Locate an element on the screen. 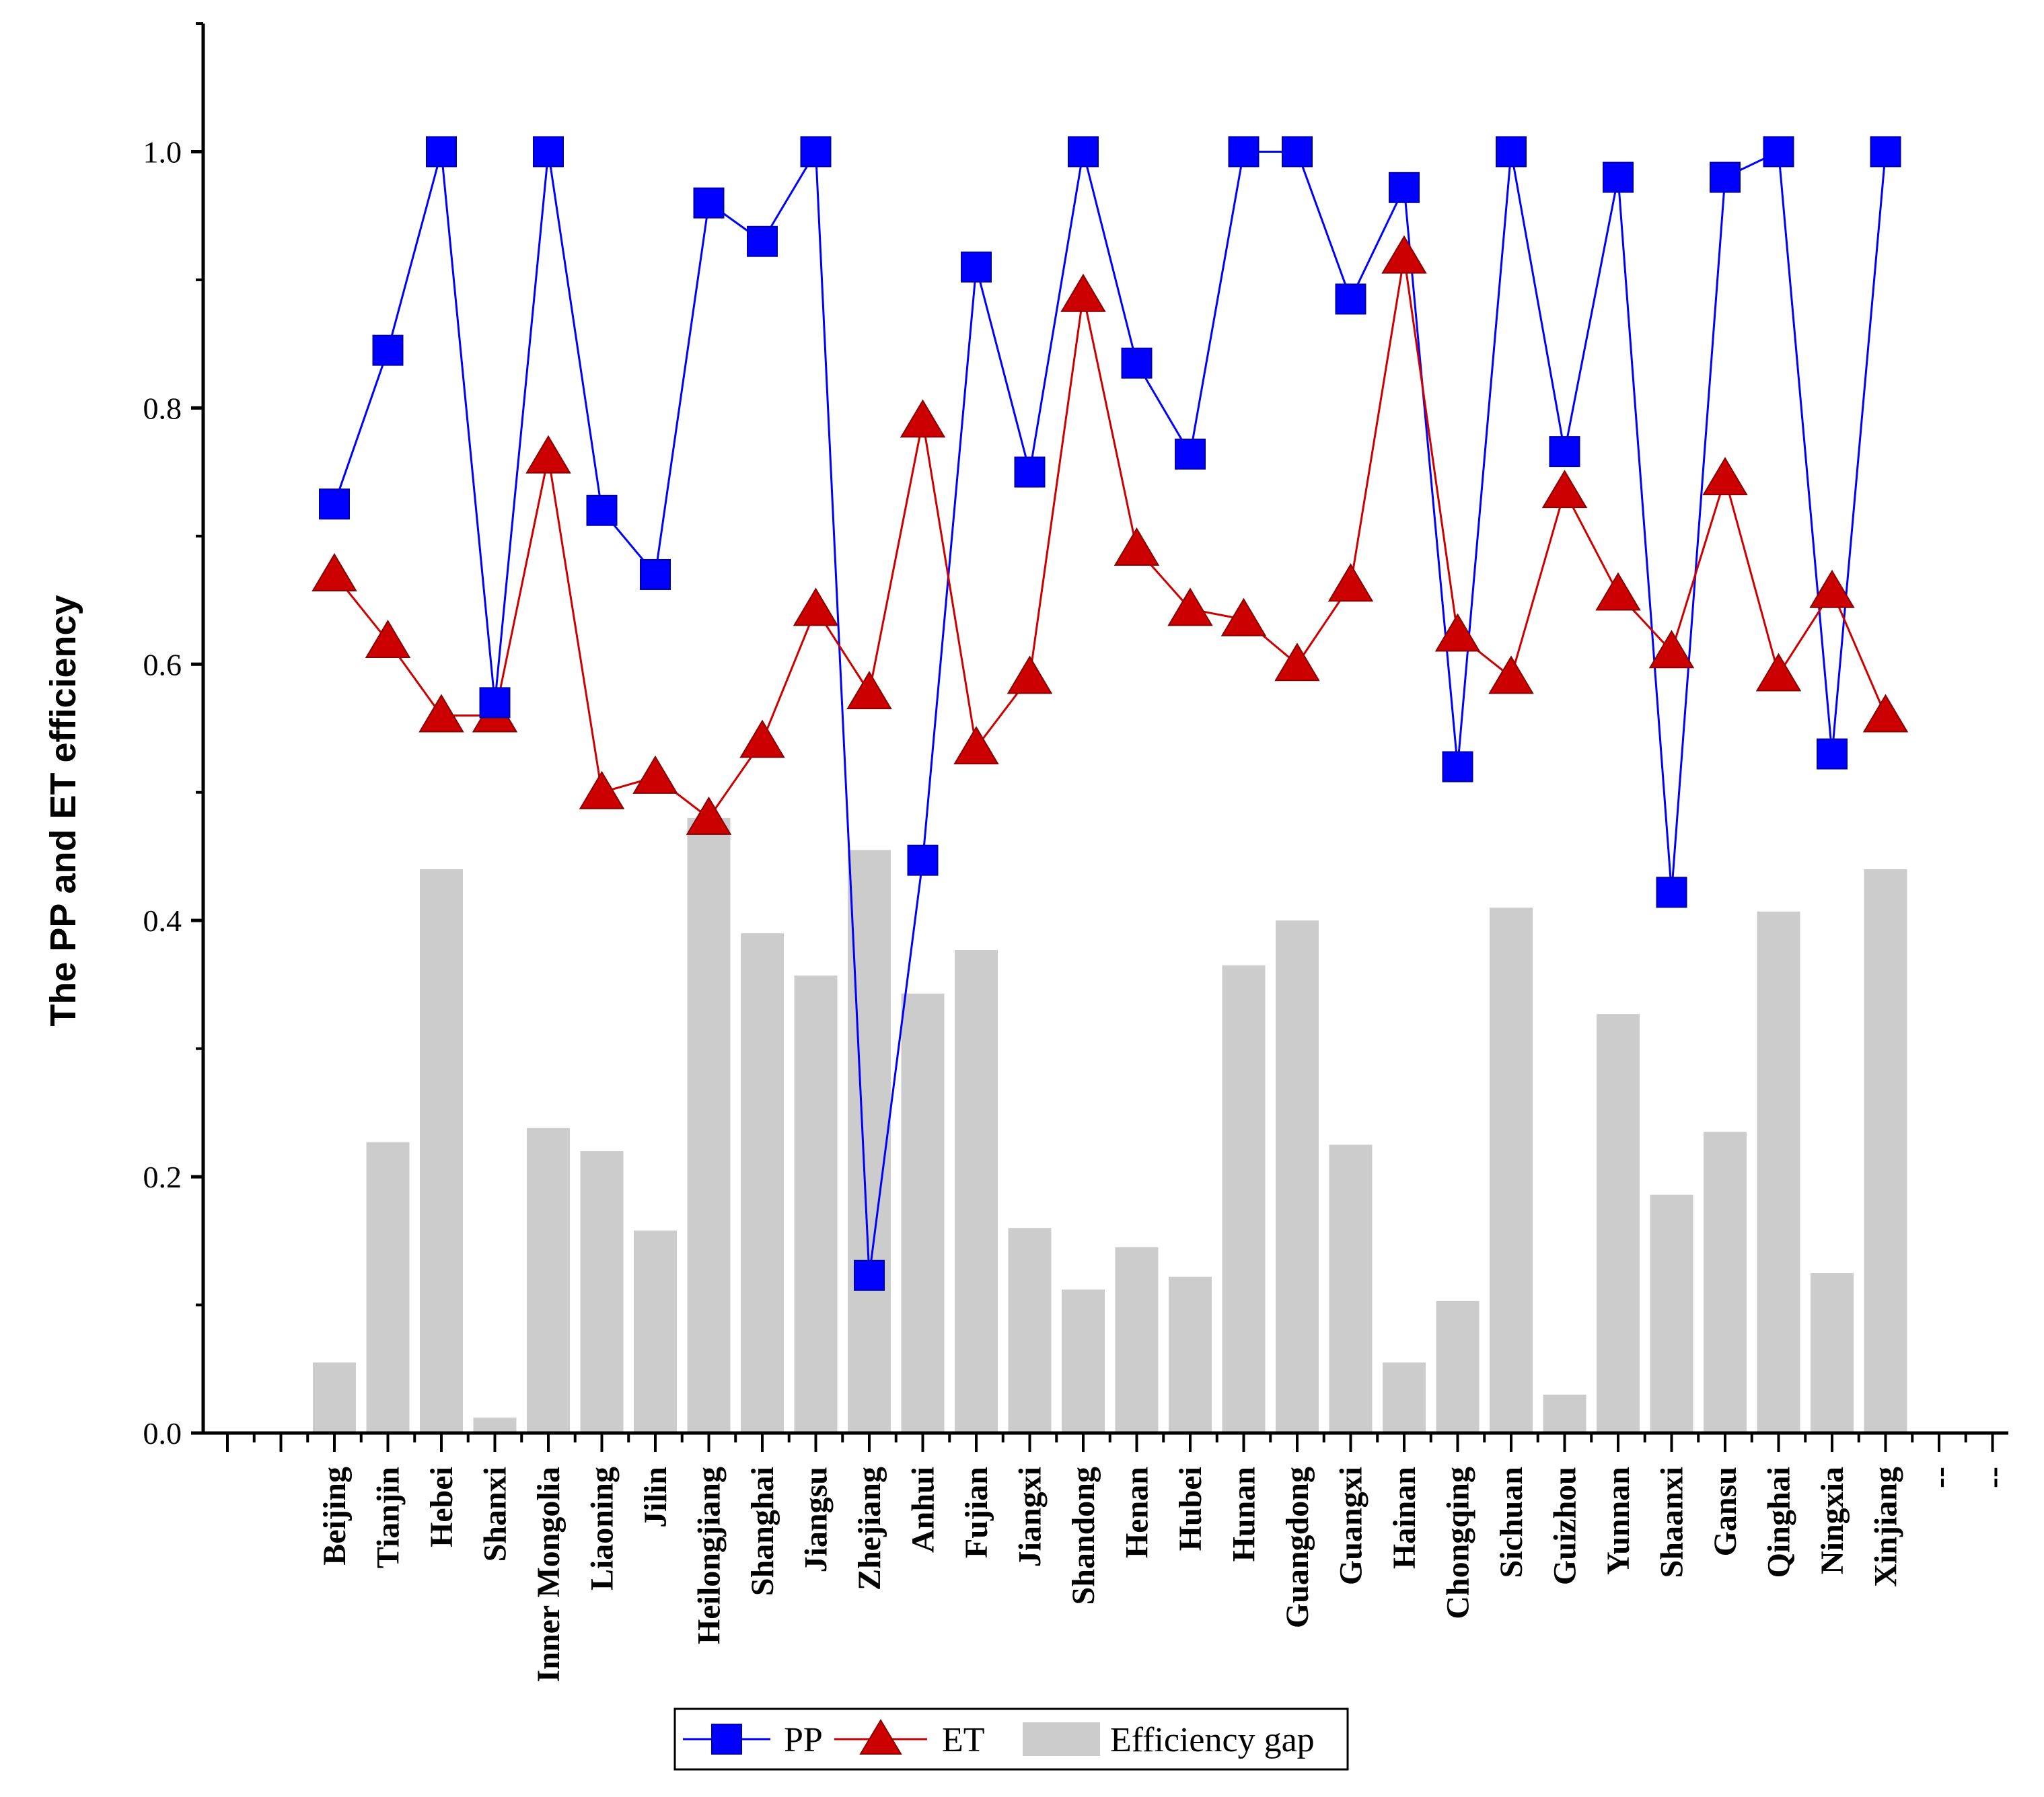  bar-heilongjiang is located at coordinates (709, 1125).